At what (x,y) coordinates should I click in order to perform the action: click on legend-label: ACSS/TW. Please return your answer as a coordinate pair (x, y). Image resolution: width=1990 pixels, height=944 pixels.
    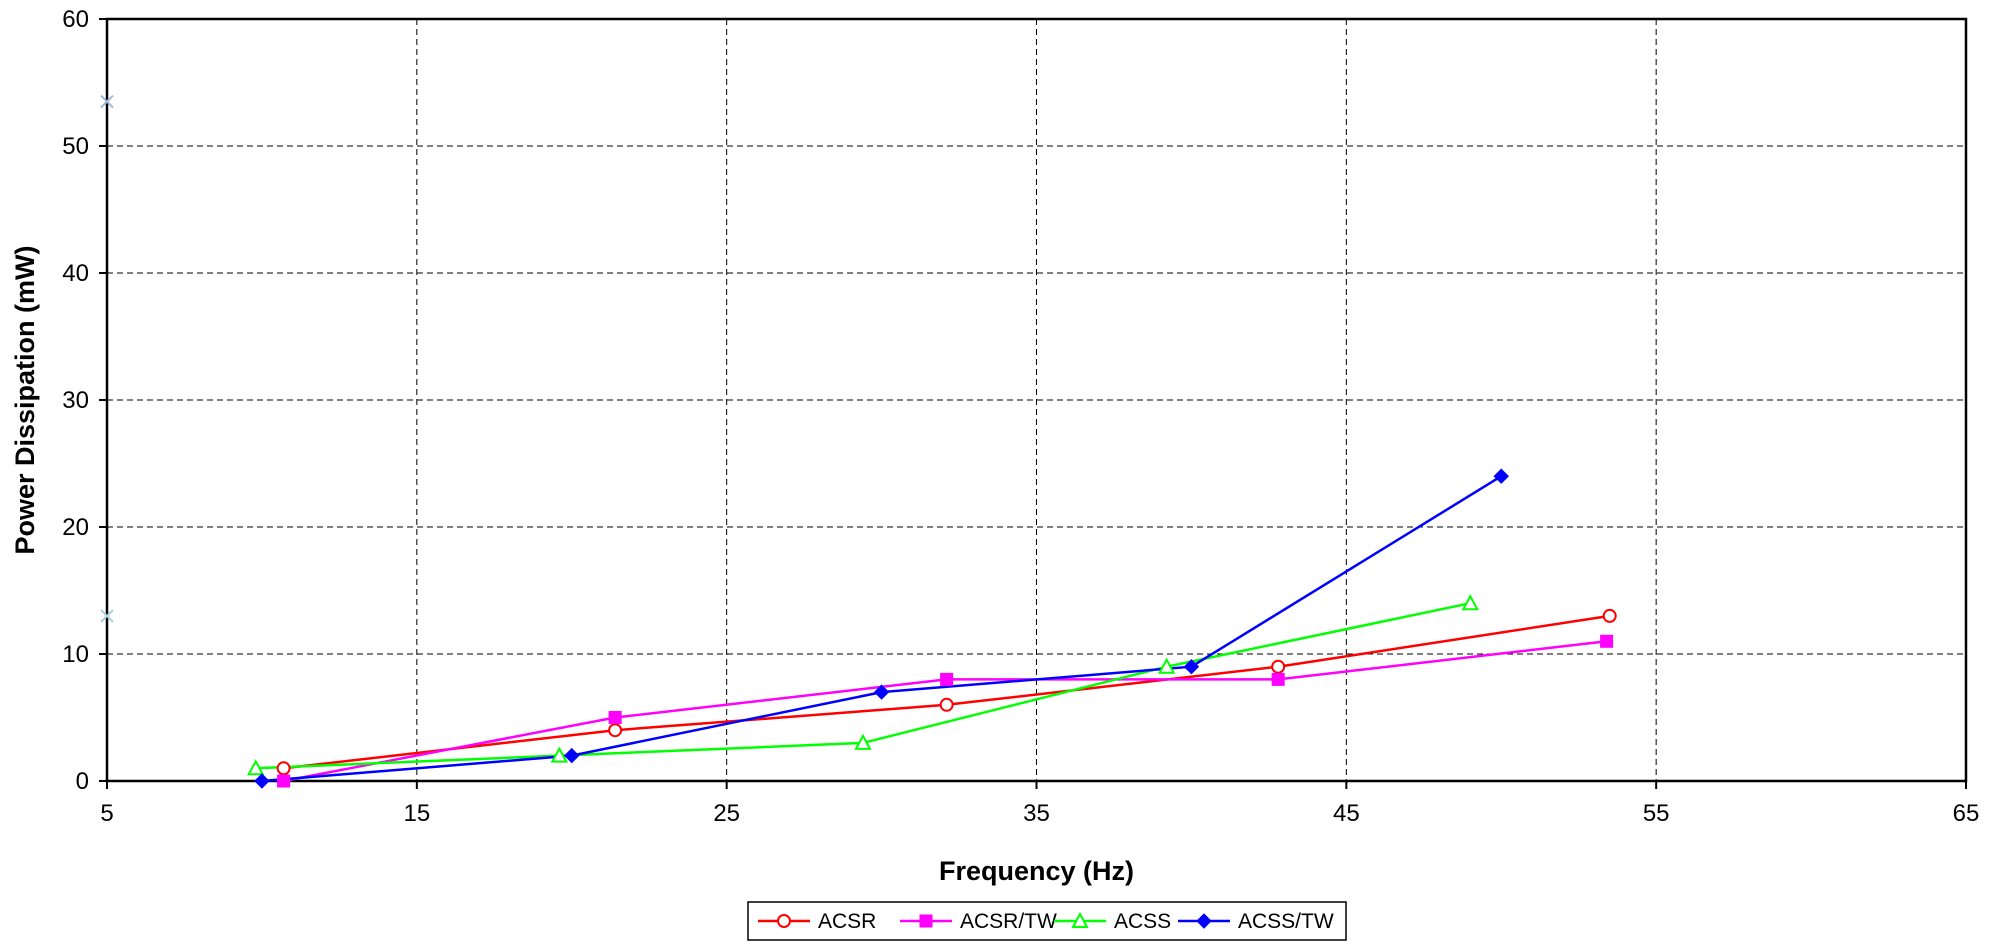
    Looking at the image, I should click on (1286, 921).